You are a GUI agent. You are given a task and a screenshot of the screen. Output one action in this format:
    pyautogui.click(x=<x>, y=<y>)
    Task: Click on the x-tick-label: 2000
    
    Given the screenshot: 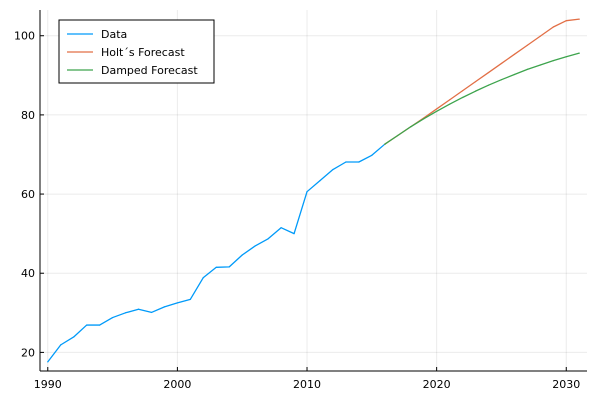 What is the action you would take?
    pyautogui.click(x=177, y=384)
    